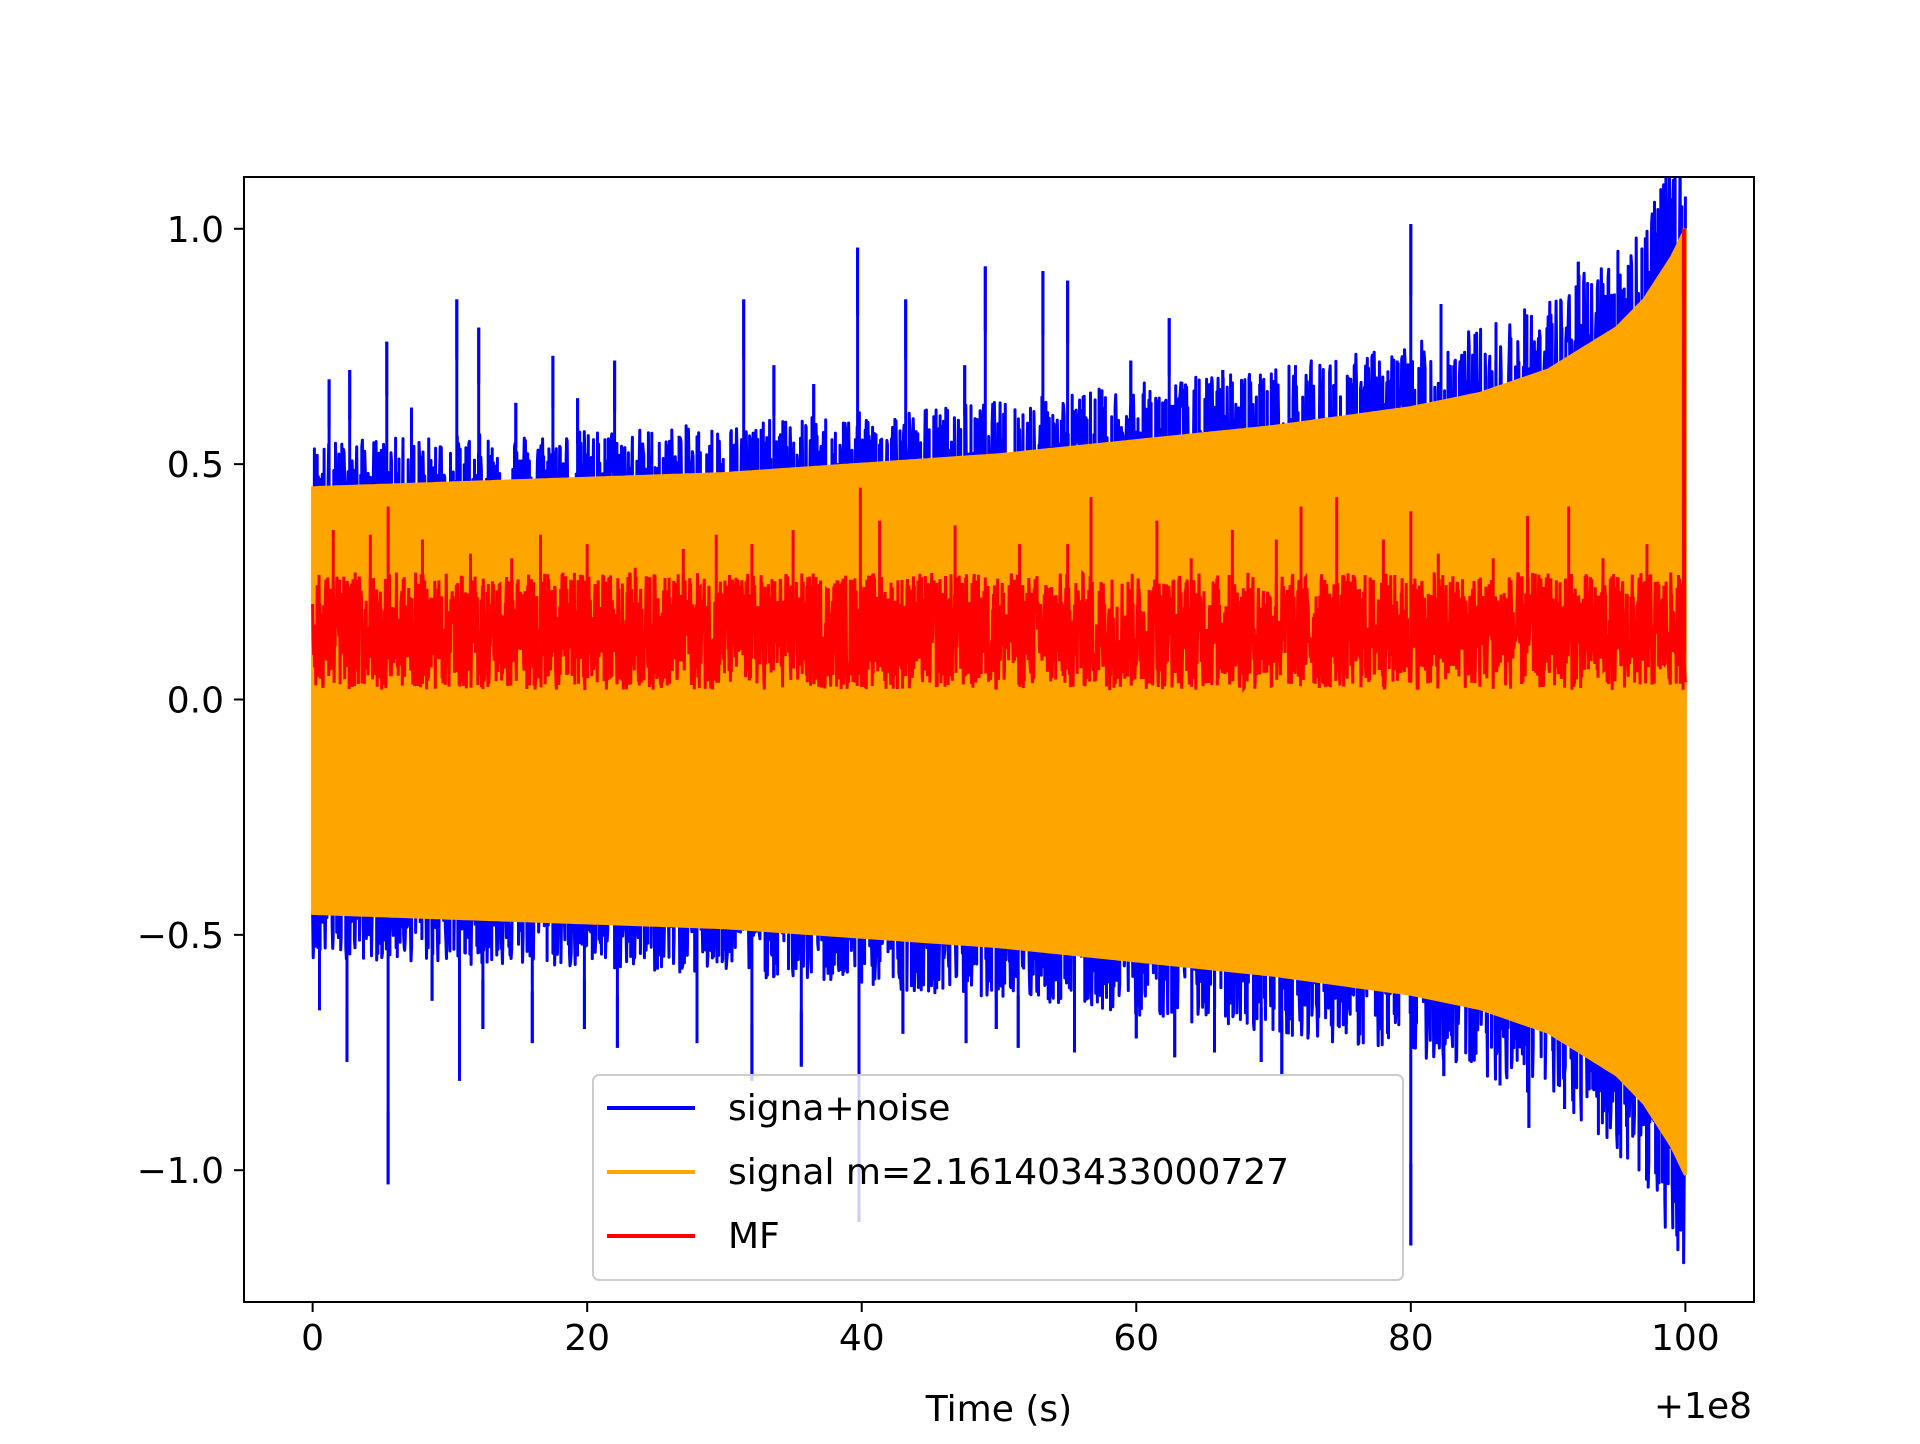  Describe the element at coordinates (862, 1338) in the screenshot. I see `x-tick-label: 40` at that location.